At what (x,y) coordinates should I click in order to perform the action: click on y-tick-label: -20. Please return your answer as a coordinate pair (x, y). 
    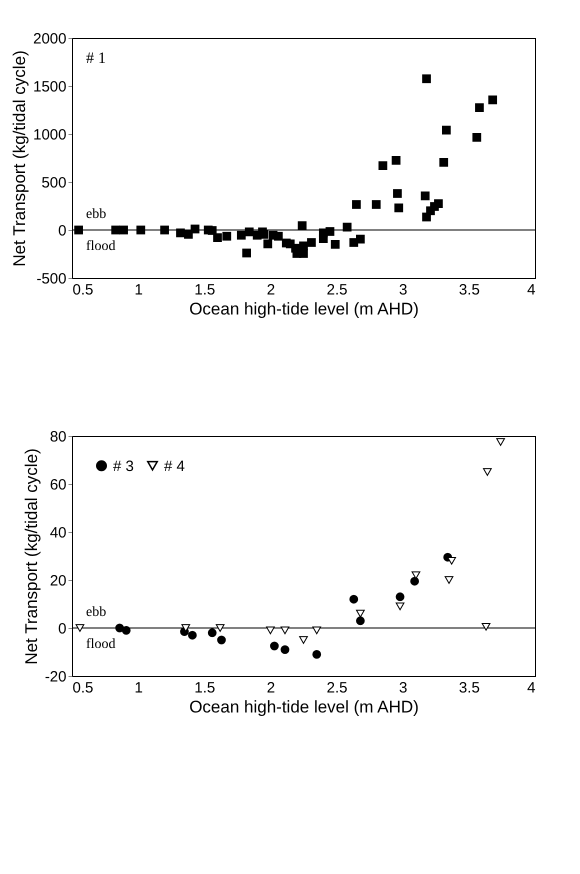
    Looking at the image, I should click on (55, 677).